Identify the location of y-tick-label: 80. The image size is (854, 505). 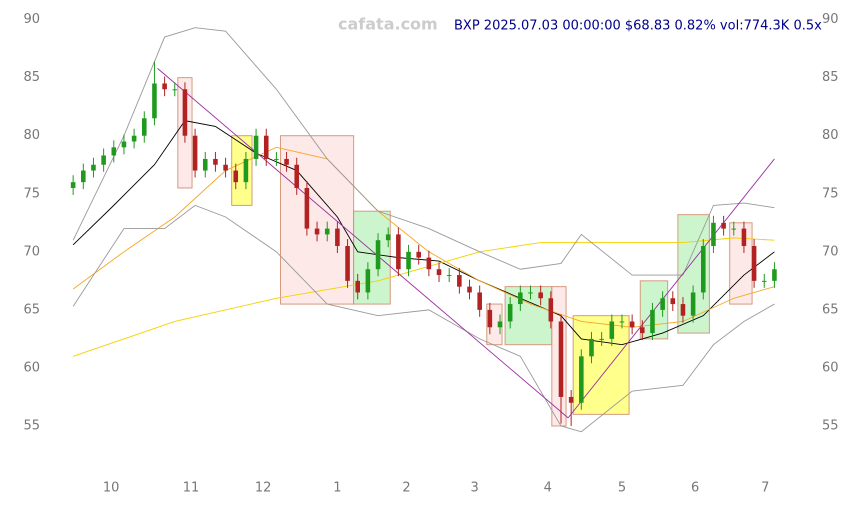
(31, 135).